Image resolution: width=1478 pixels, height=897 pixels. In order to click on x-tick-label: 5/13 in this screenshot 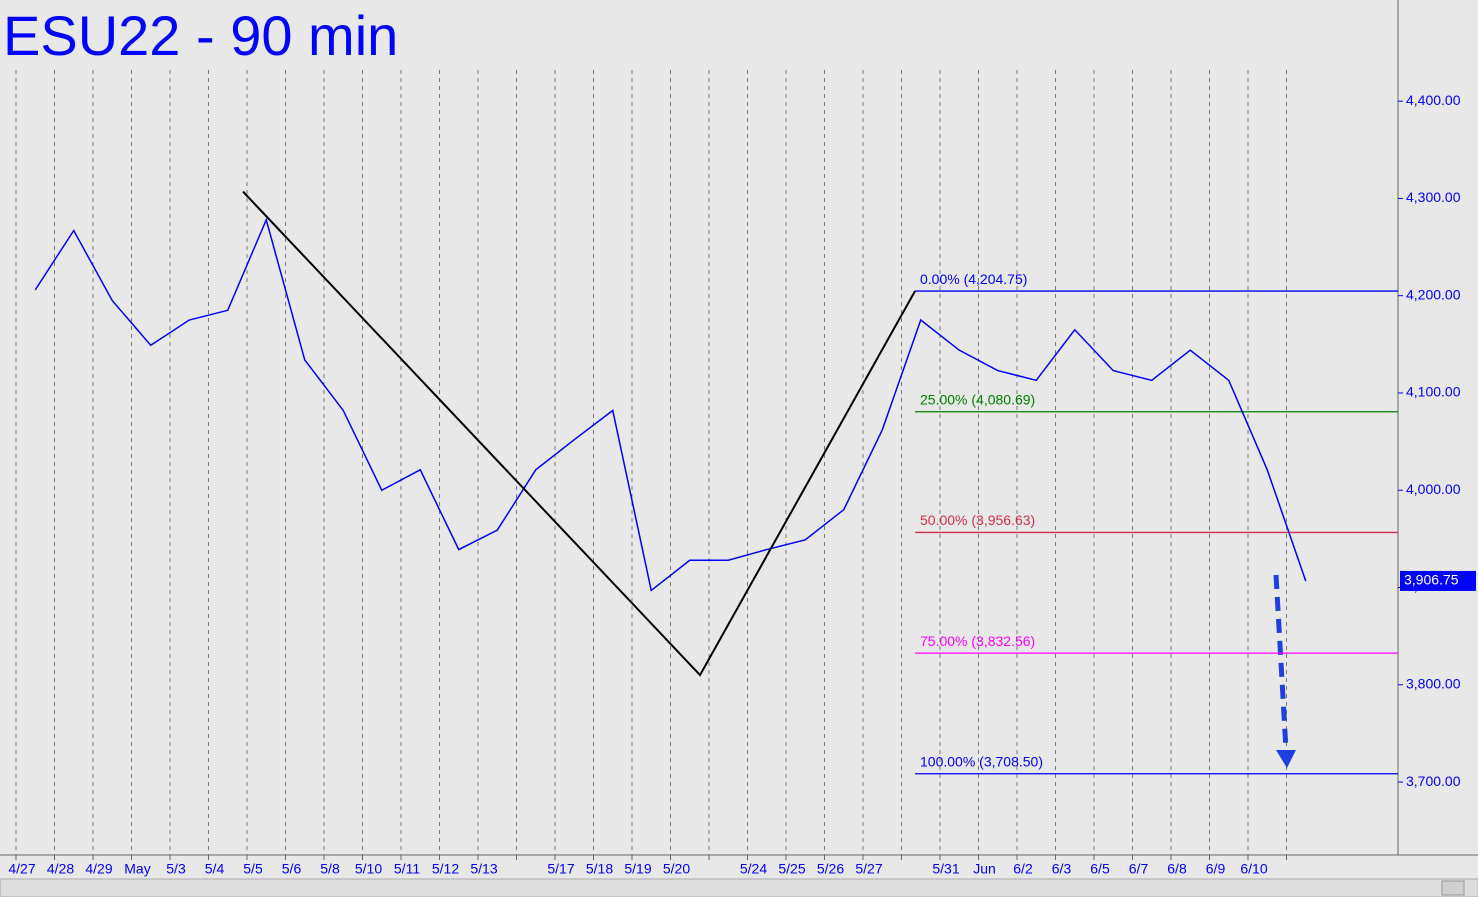, I will do `click(483, 869)`.